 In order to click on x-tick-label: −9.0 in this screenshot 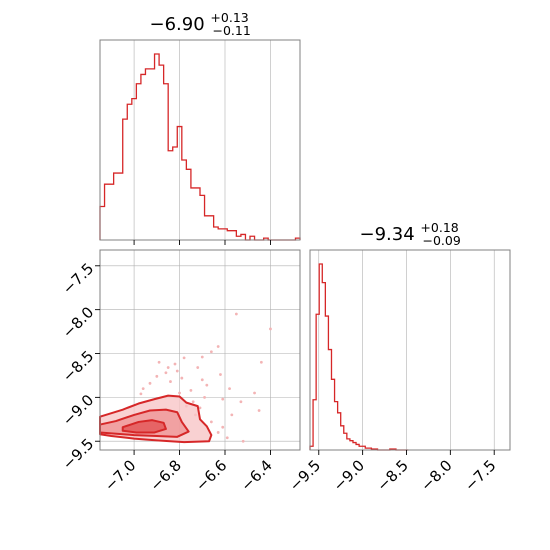, I will do `click(349, 475)`.